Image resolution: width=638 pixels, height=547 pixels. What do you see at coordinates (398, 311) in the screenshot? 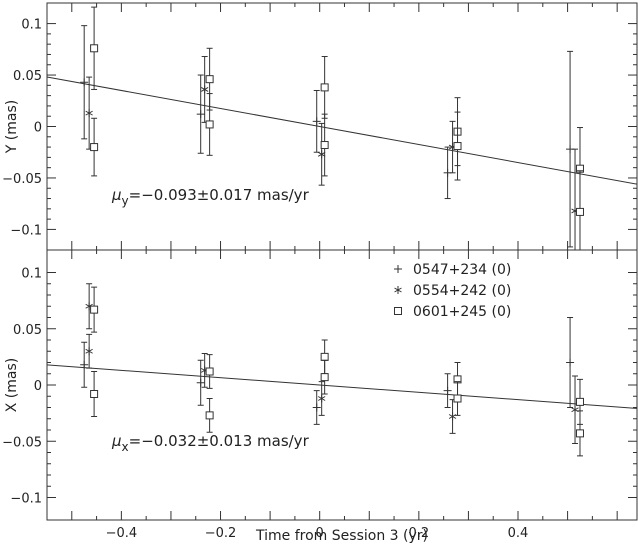
I see `legend-marker-square` at bounding box center [398, 311].